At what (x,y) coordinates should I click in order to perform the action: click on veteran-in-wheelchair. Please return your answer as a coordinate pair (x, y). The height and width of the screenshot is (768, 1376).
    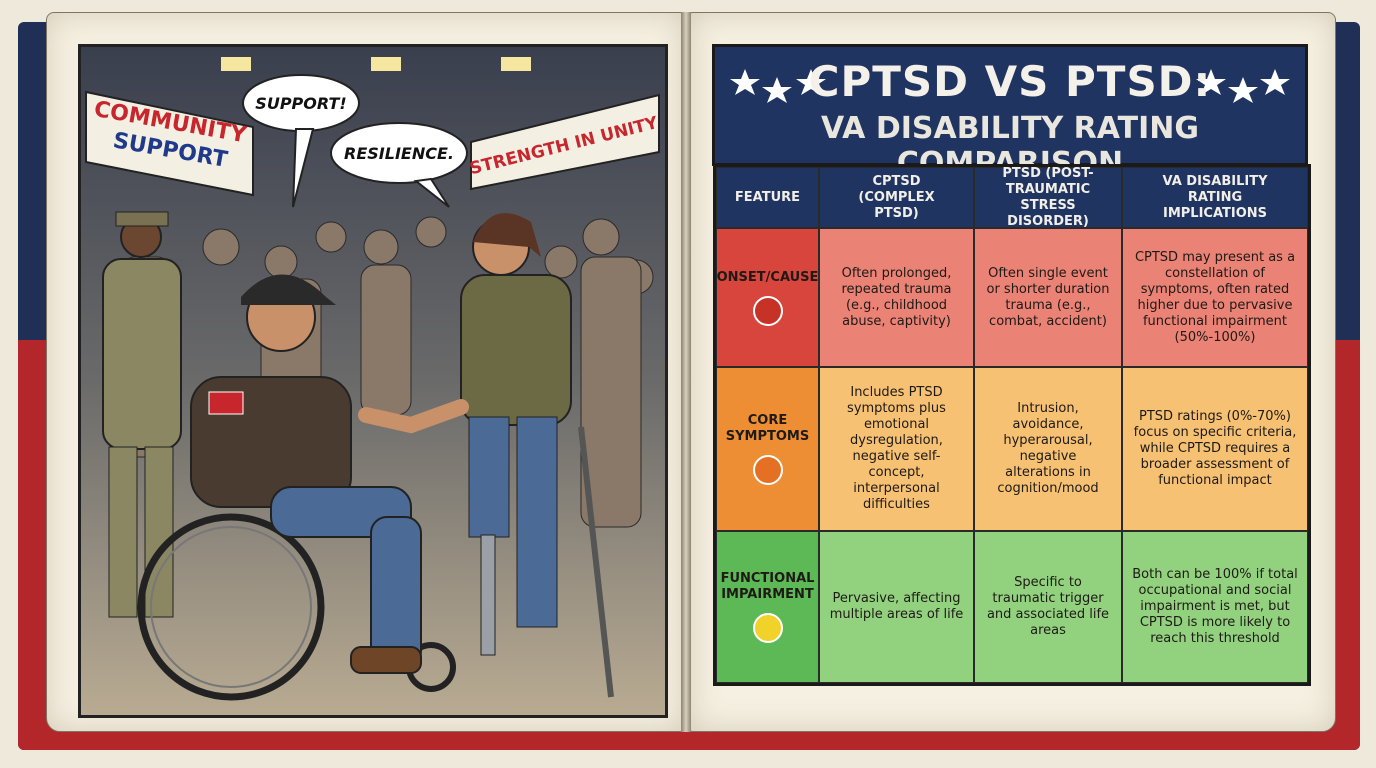
    Looking at the image, I should click on (296, 487).